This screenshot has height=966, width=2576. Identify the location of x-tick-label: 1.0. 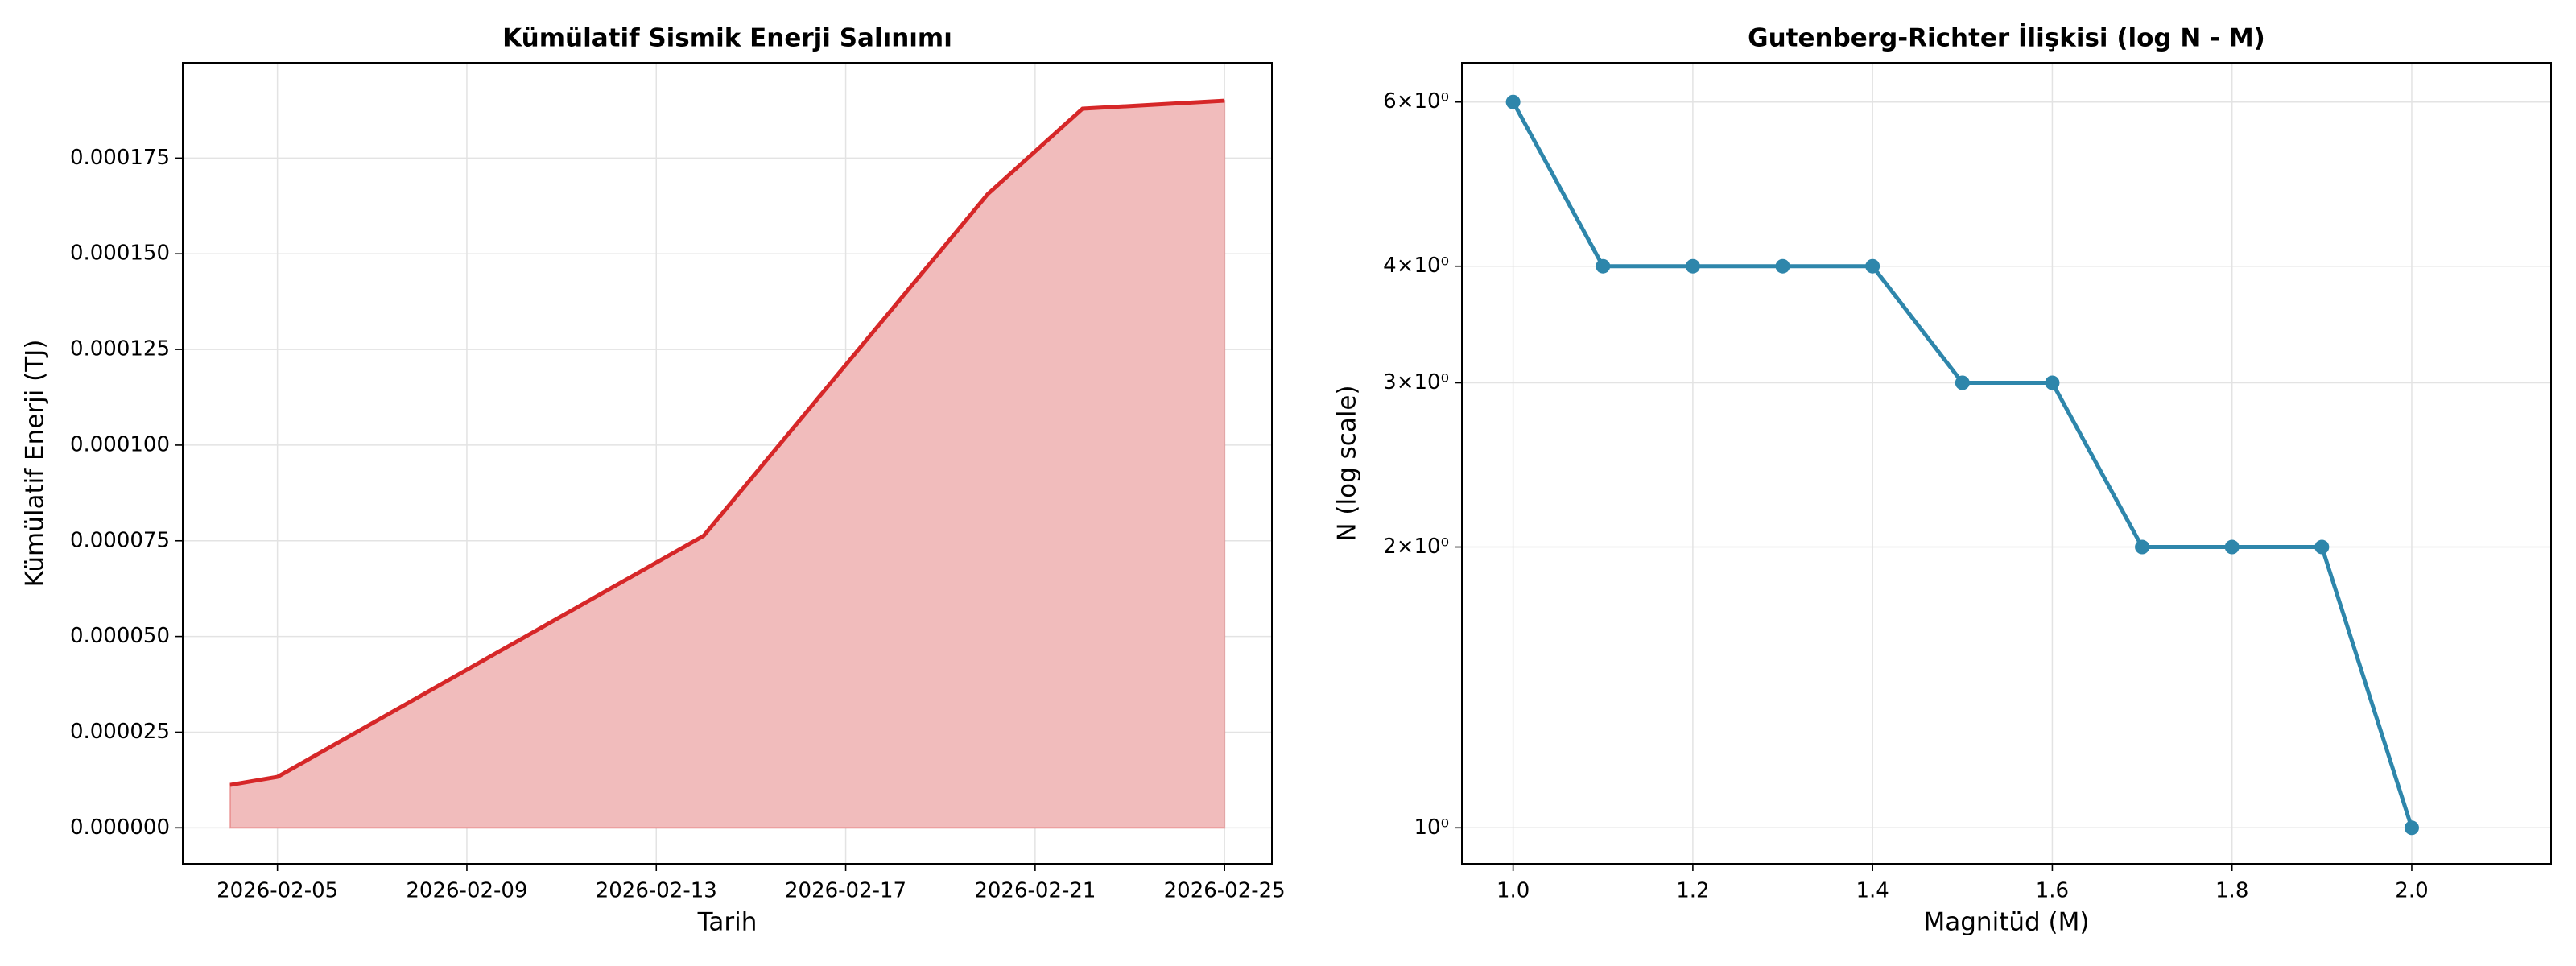
(1513, 891).